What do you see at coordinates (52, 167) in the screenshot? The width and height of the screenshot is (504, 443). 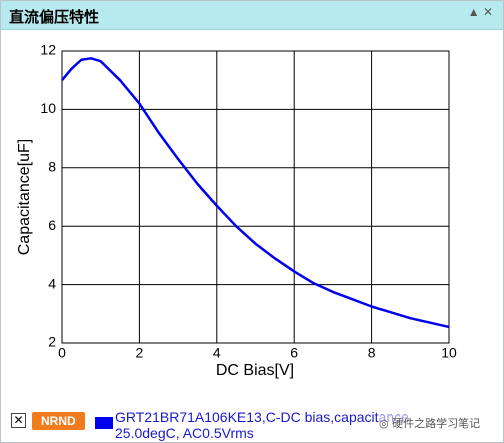 I see `y-tick-label: 8` at bounding box center [52, 167].